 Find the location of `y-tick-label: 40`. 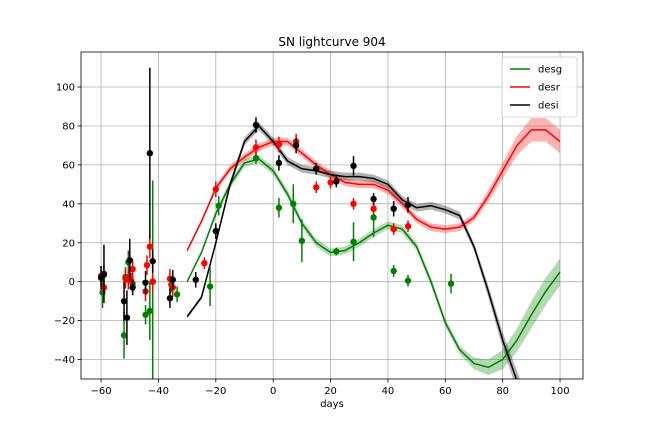

y-tick-label: 40 is located at coordinates (68, 204).